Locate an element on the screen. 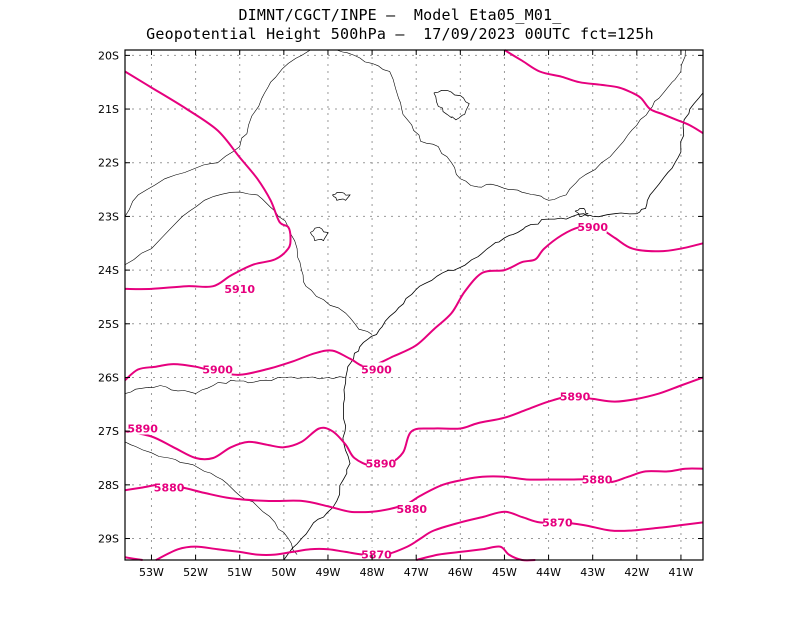  lon-tick-label: 45W is located at coordinates (504, 572).